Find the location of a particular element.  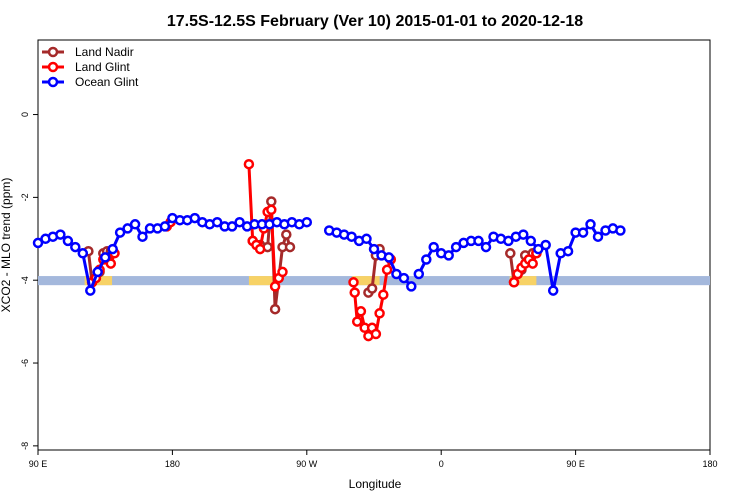

x-tick-label: 90 W is located at coordinates (307, 464).